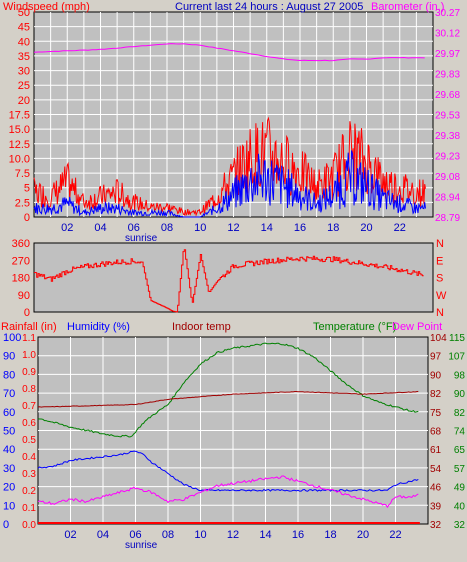 The image size is (467, 562). Describe the element at coordinates (229, 184) in the screenshot. I see `wind-speed-line` at that location.